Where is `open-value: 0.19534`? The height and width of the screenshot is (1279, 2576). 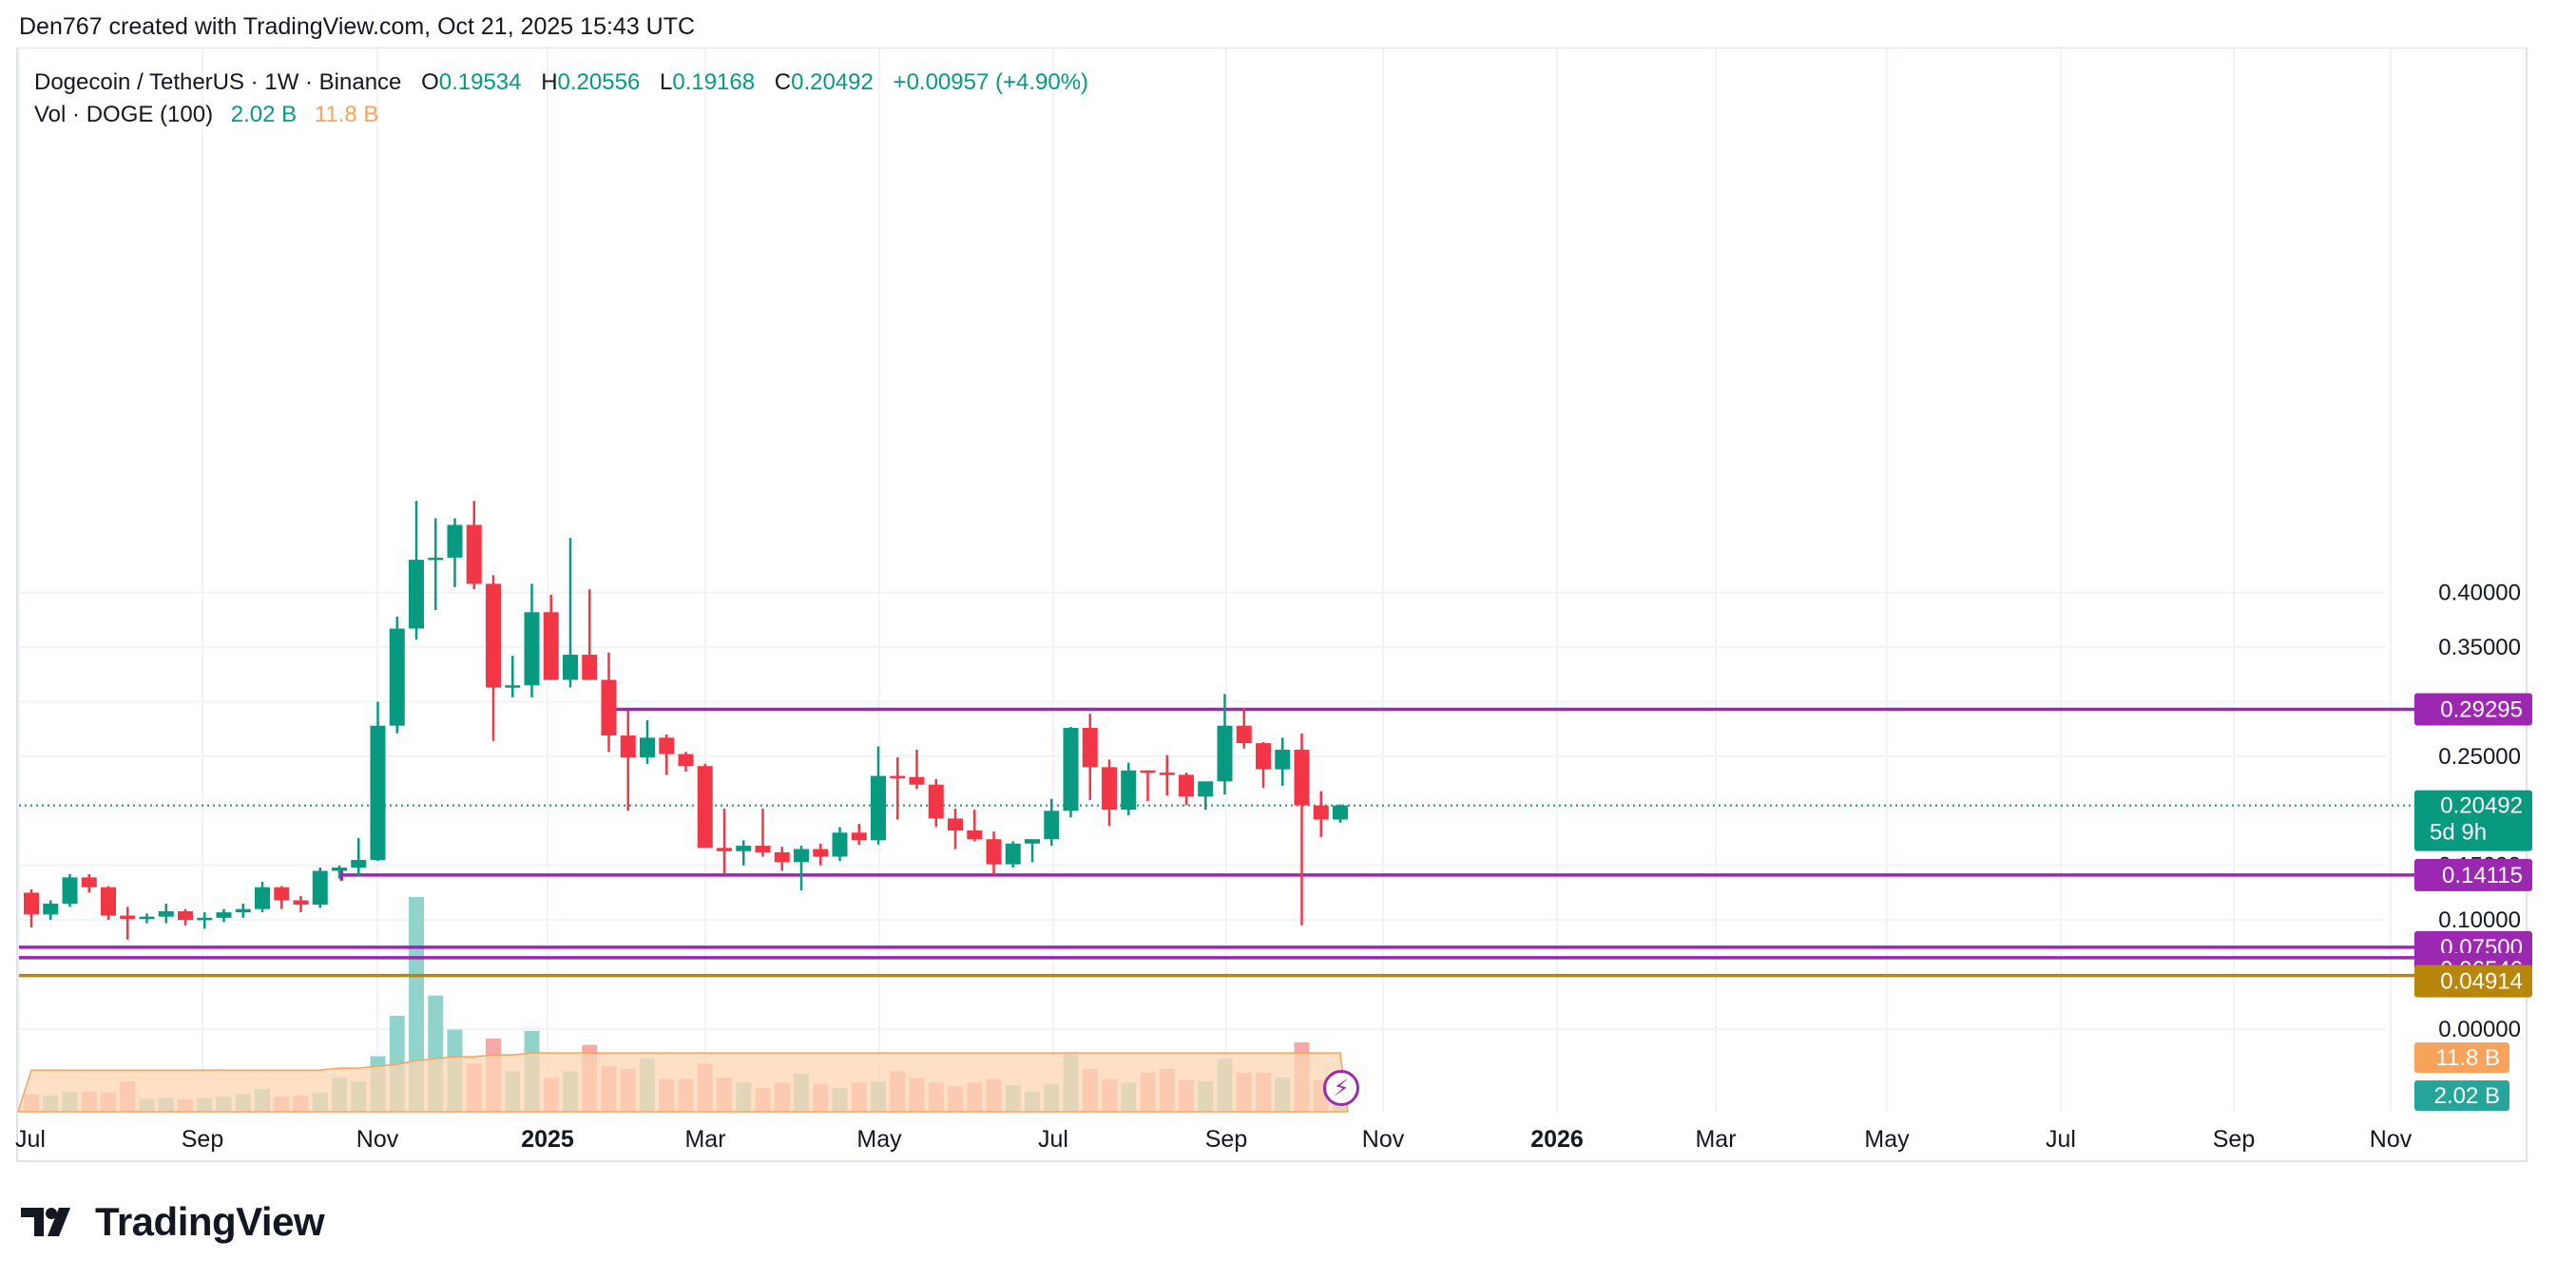
open-value: 0.19534 is located at coordinates (480, 82).